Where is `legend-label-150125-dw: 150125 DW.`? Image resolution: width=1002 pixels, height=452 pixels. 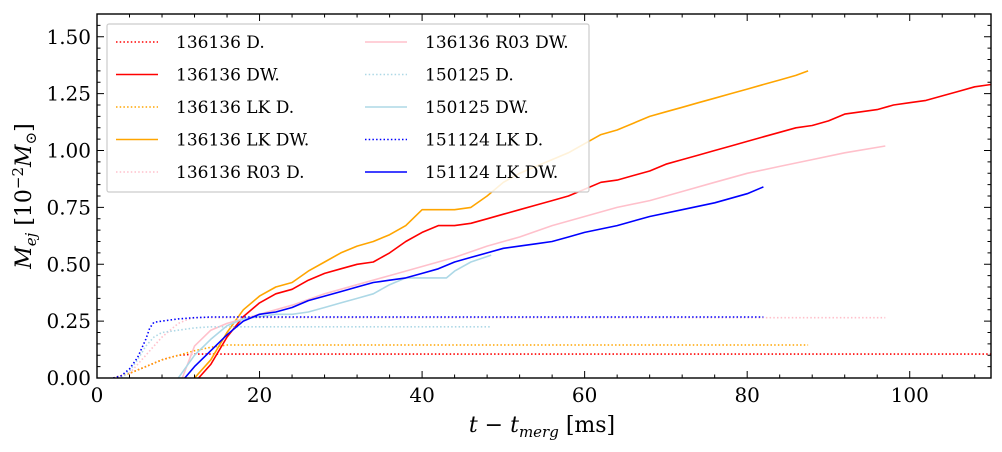 legend-label-150125-dw: 150125 DW. is located at coordinates (477, 108).